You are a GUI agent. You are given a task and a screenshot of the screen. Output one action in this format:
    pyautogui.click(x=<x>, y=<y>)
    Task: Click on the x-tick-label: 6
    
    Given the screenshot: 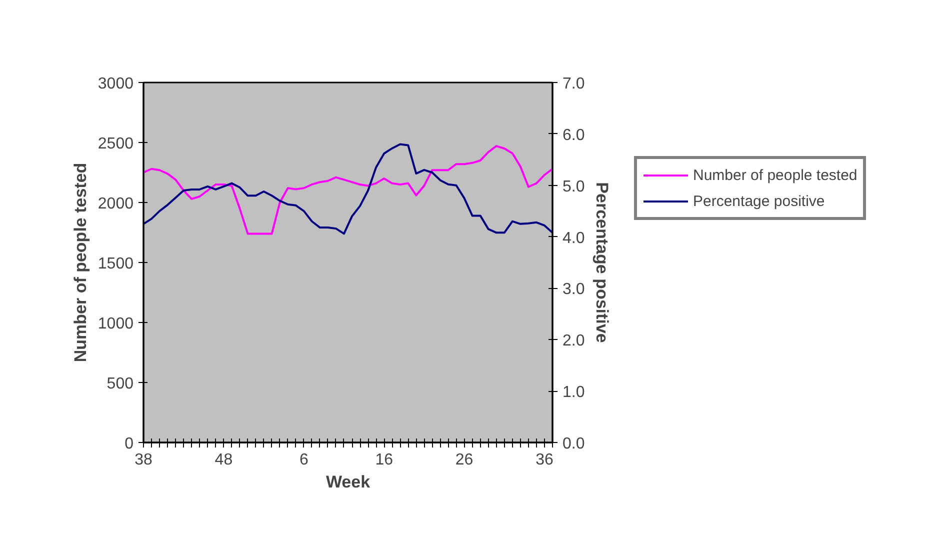 What is the action you would take?
    pyautogui.click(x=303, y=460)
    